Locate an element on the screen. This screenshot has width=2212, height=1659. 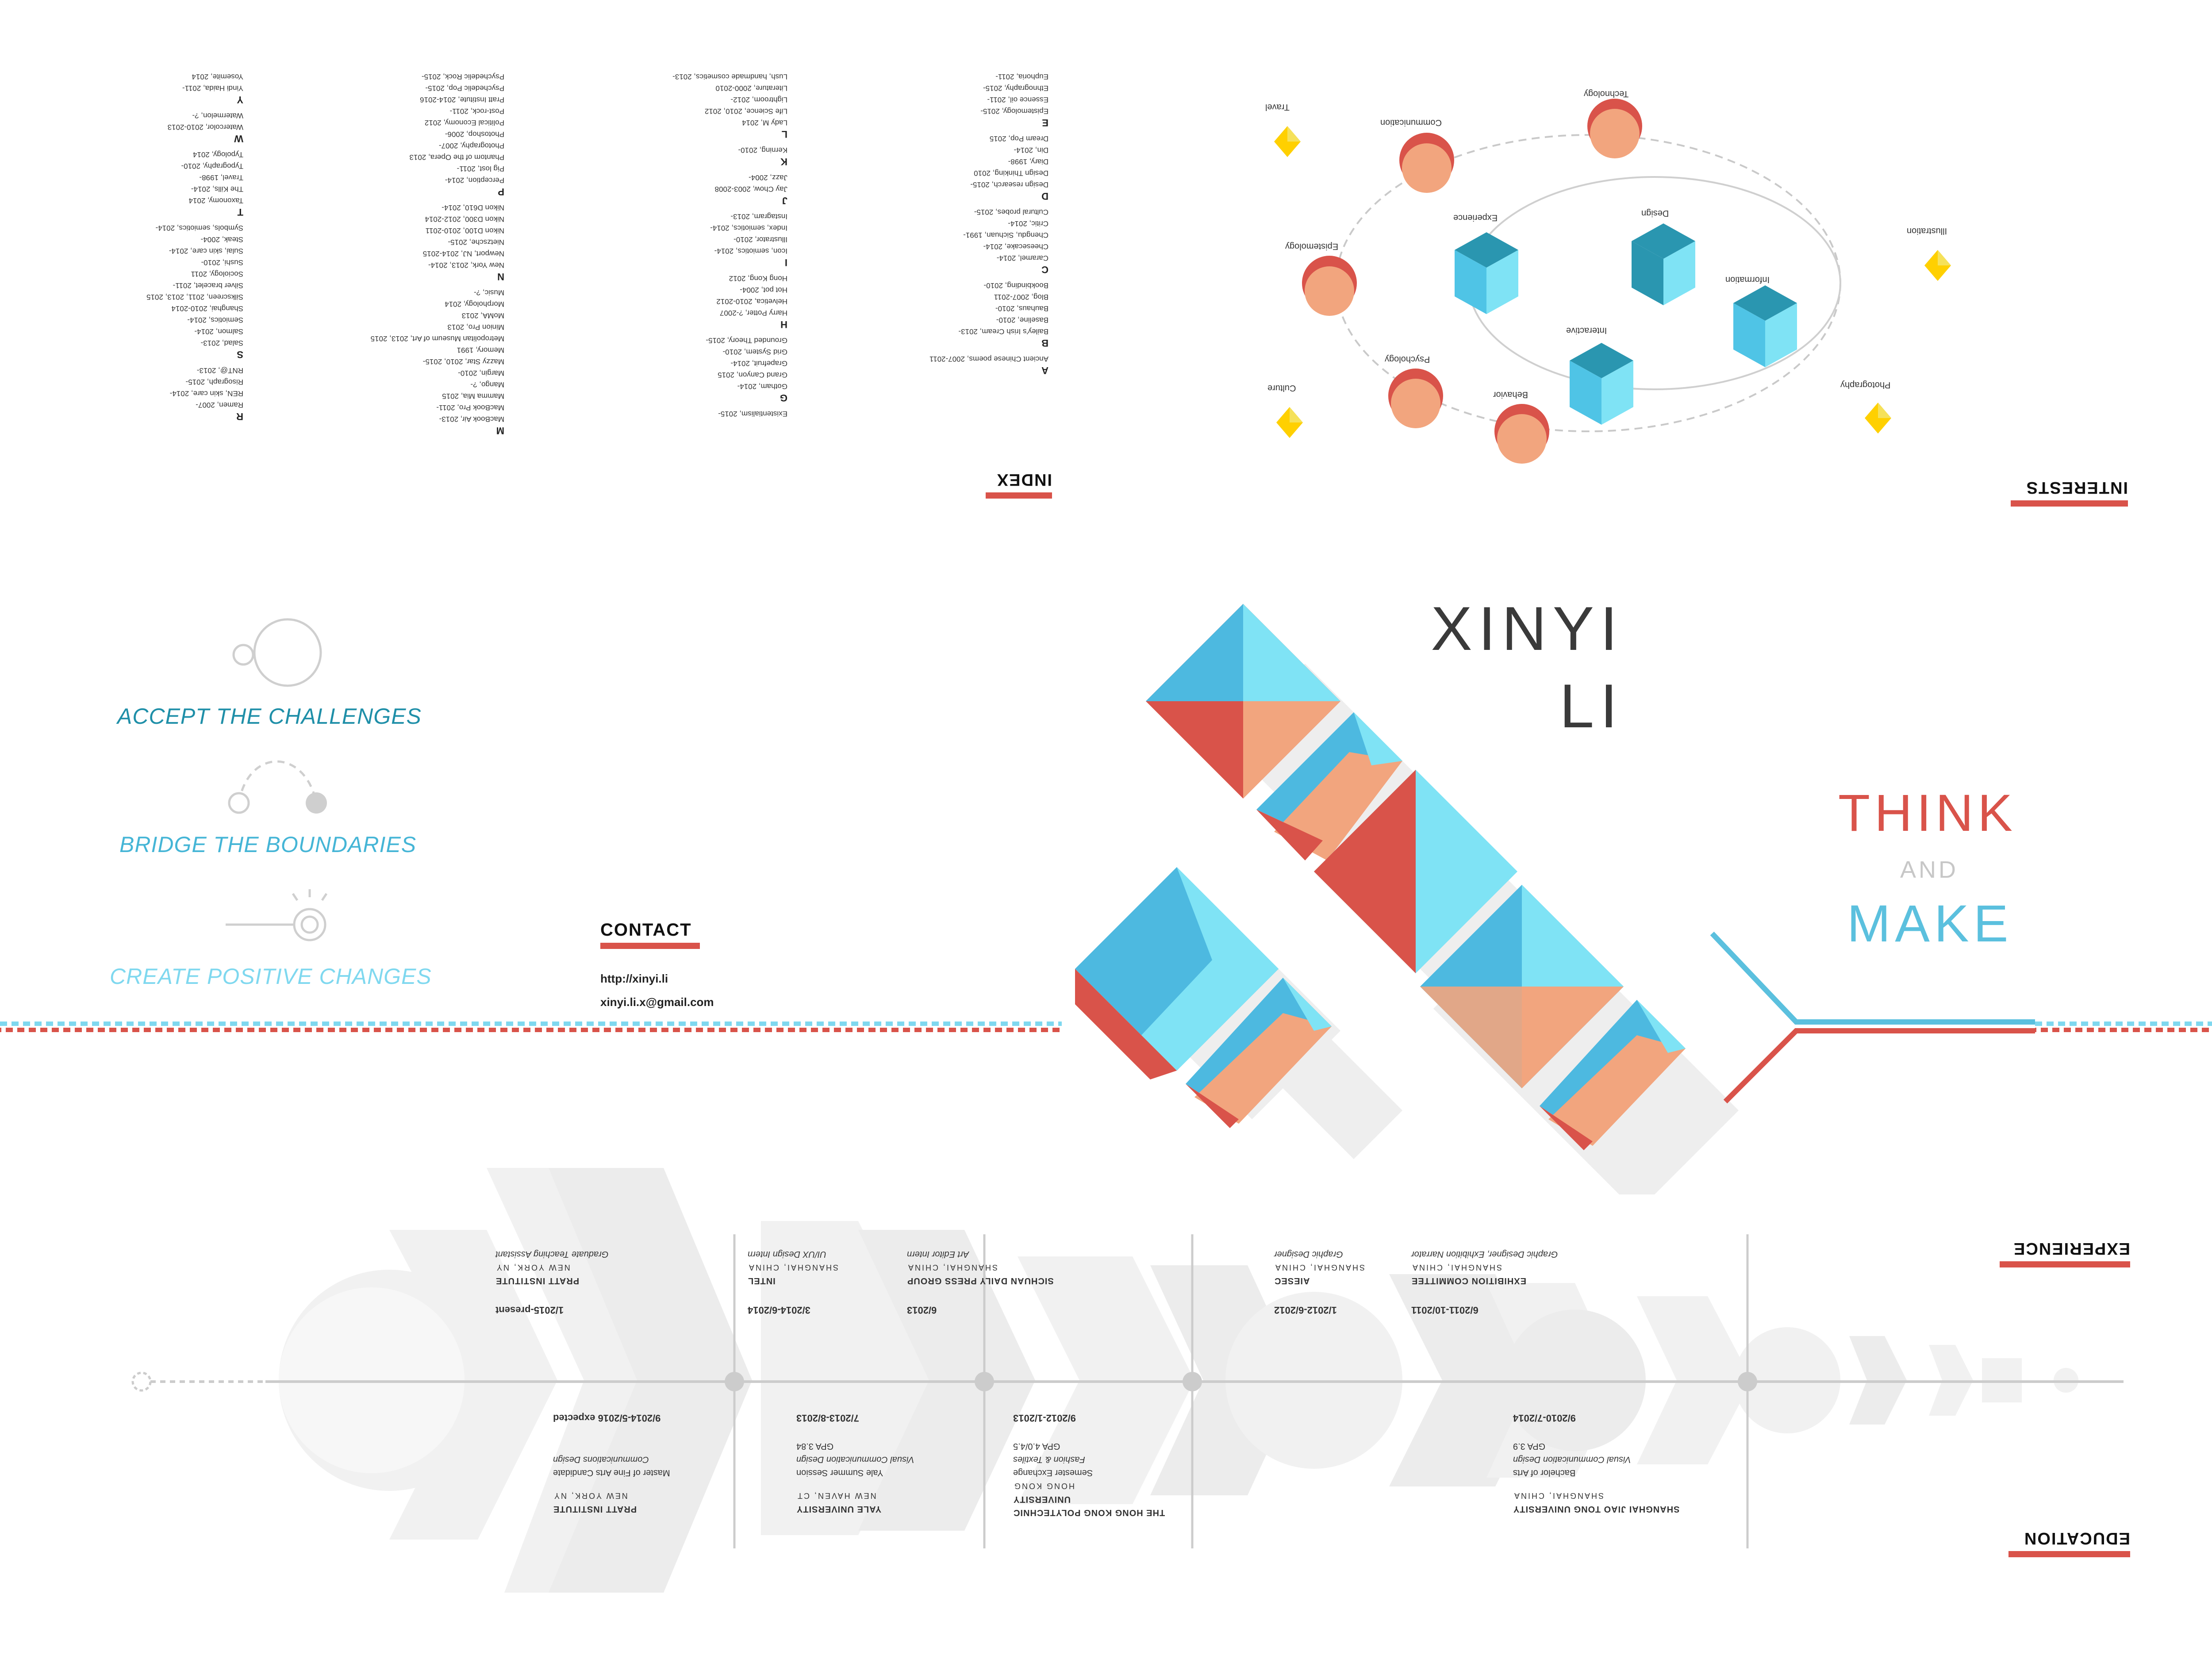
bridge-icon is located at coordinates (278, 787).